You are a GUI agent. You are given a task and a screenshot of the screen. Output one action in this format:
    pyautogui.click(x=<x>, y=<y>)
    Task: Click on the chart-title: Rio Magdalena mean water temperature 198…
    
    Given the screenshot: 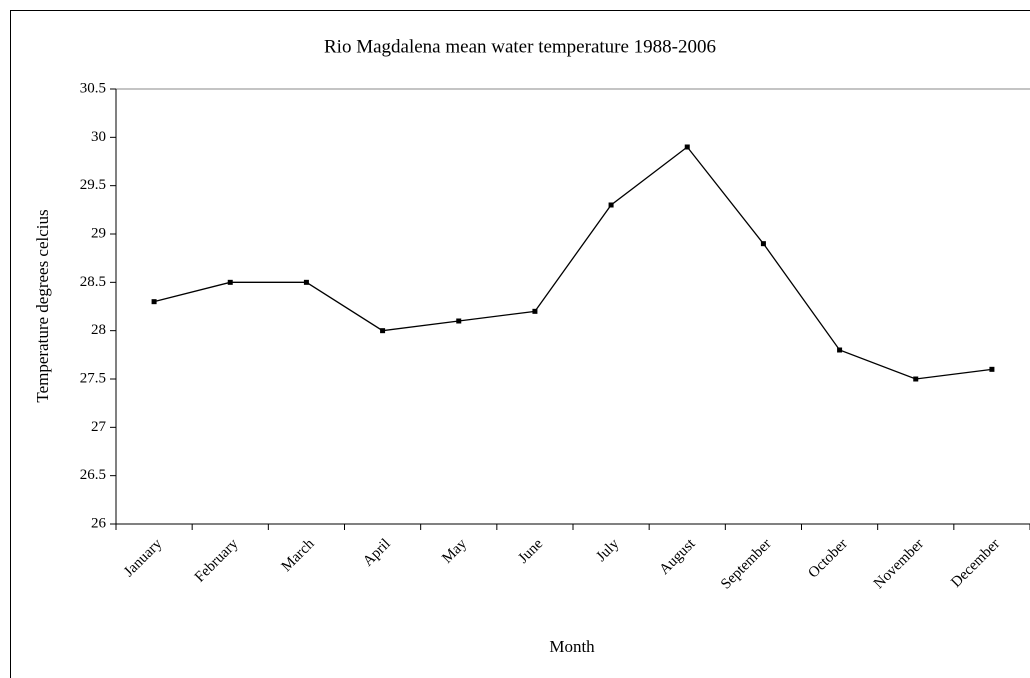 What is the action you would take?
    pyautogui.click(x=520, y=46)
    